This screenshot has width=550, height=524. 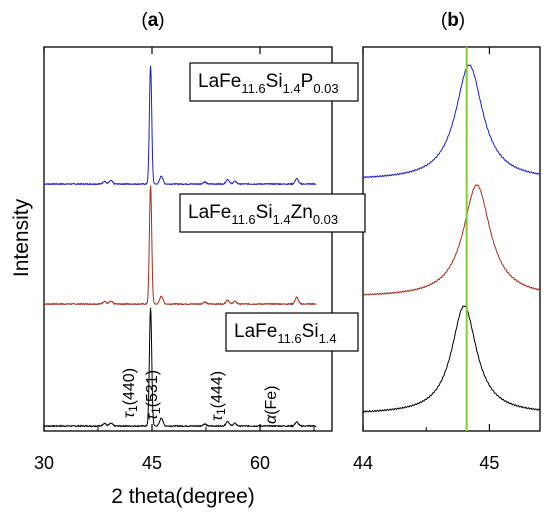 I want to click on legend-entry: LaFe11.6Si1.4P0.03, so click(x=268, y=83).